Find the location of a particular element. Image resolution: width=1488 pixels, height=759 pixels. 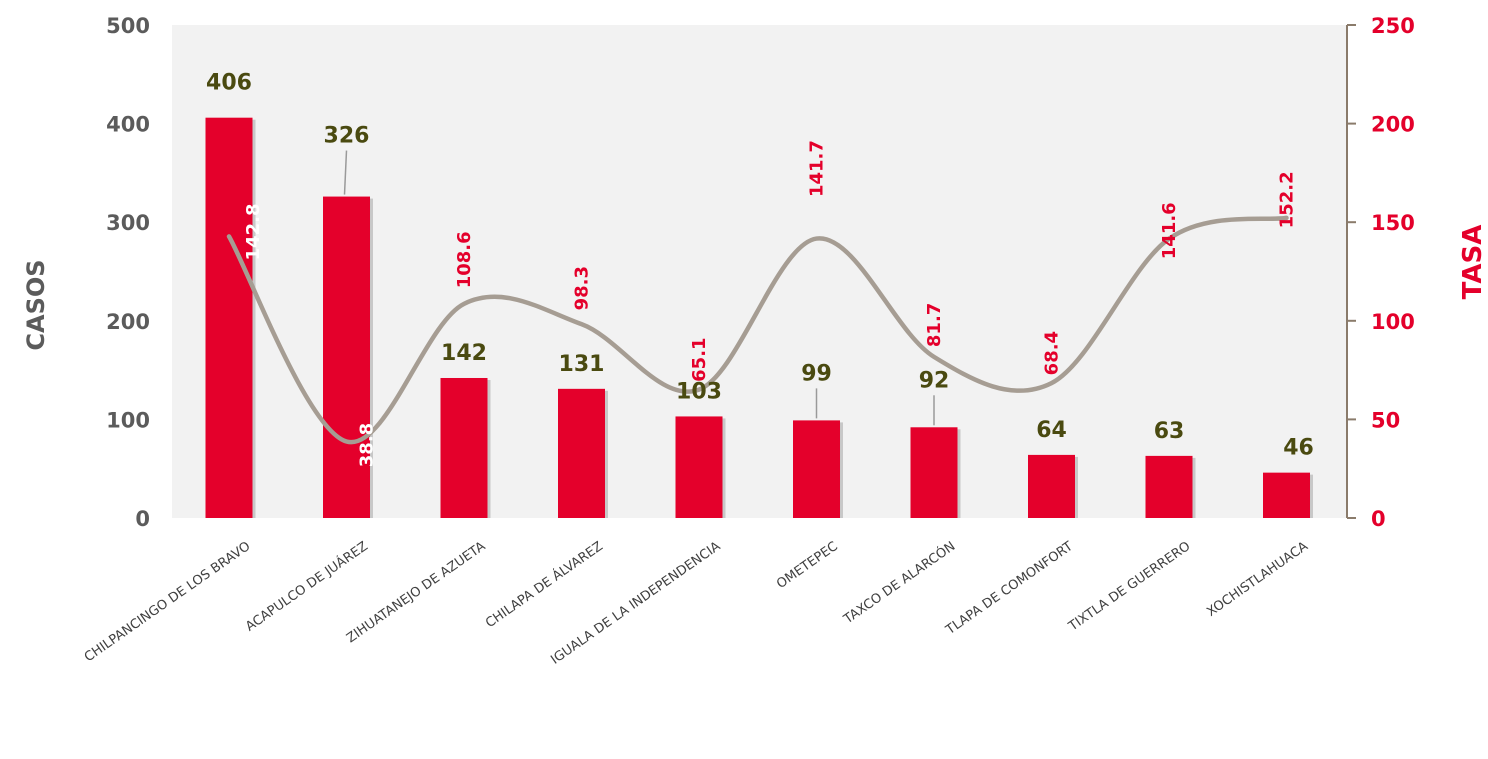

left-axis-ticks: 0 100 200 300 400 500 is located at coordinates (128, 272).